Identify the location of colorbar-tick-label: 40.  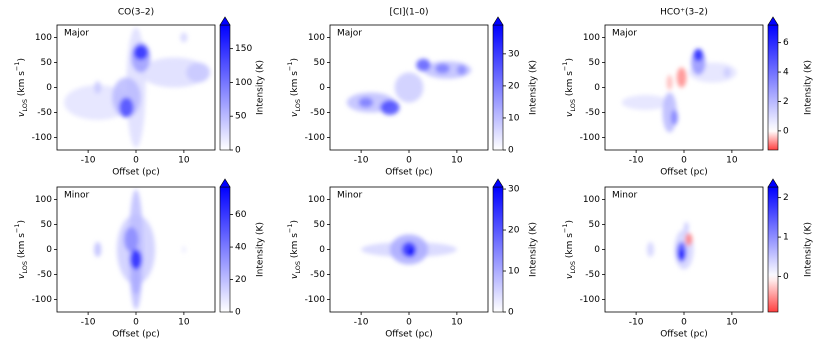
(241, 248).